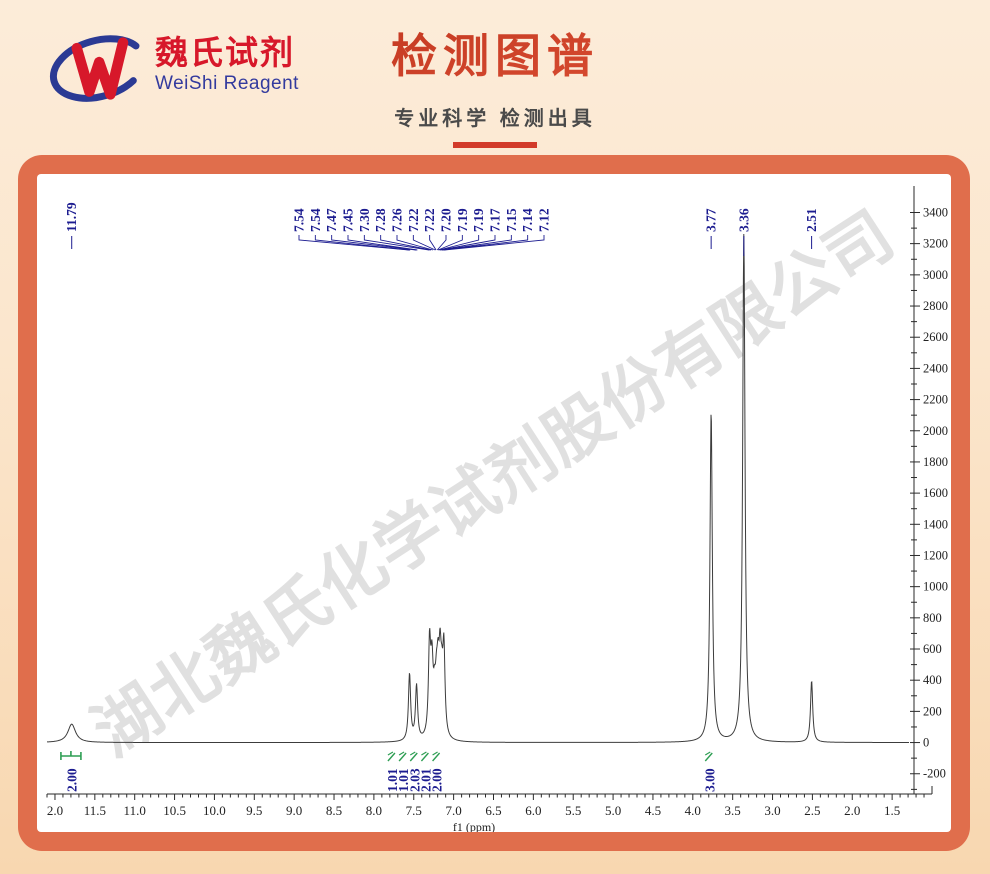 This screenshot has height=874, width=990. What do you see at coordinates (935, 244) in the screenshot?
I see `y-tick-label: 3200` at bounding box center [935, 244].